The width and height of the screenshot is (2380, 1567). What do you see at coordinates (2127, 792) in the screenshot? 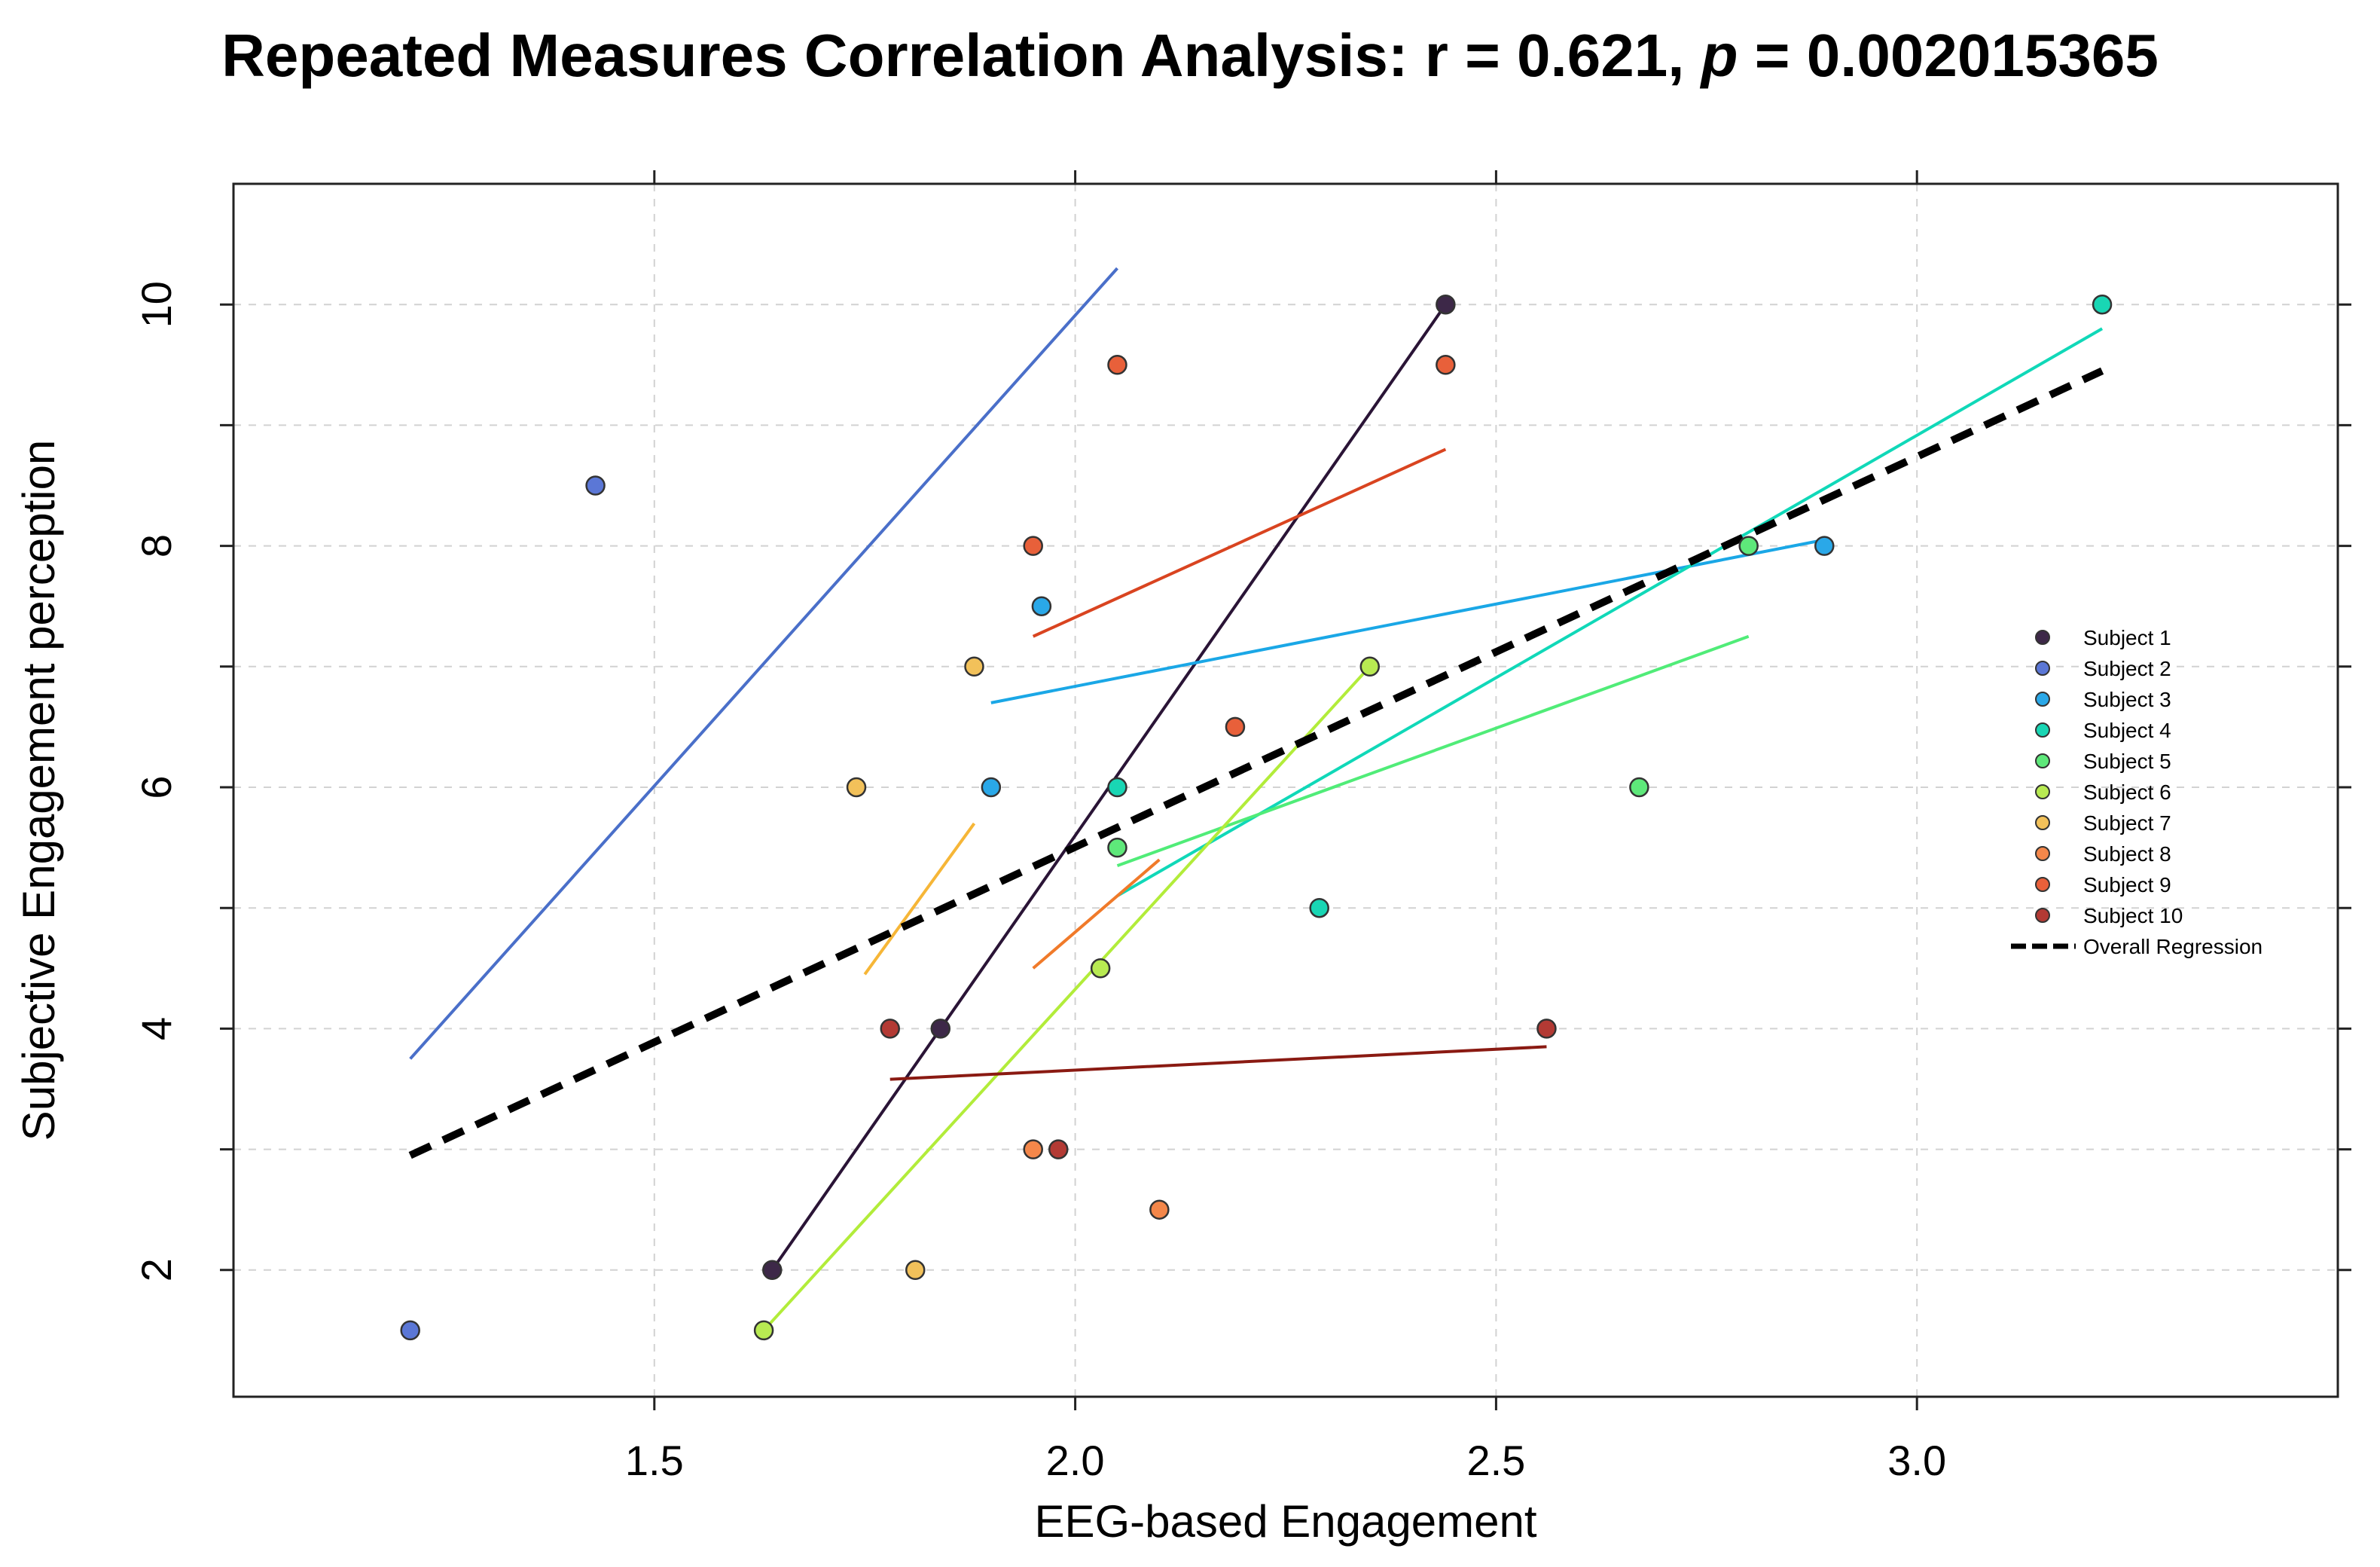
I see `legend-label-subject-6: Subject 6` at bounding box center [2127, 792].